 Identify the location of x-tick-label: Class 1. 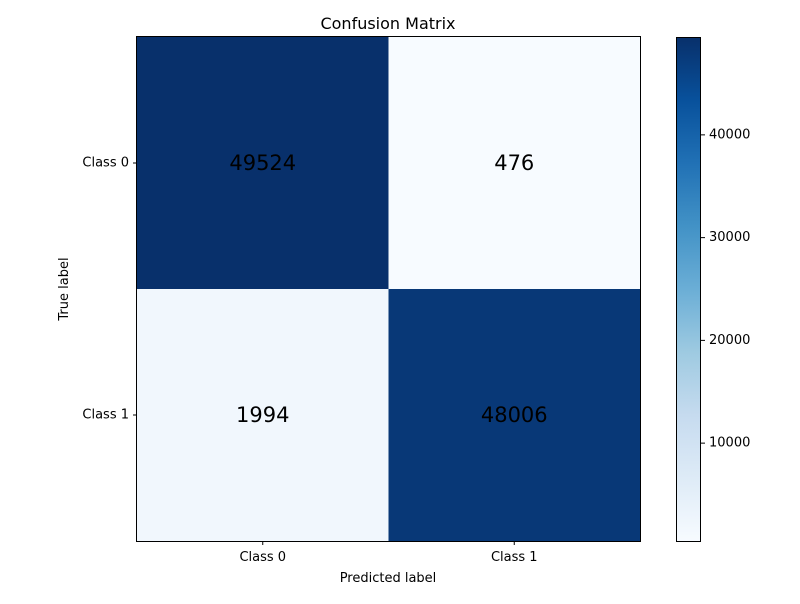
(514, 557).